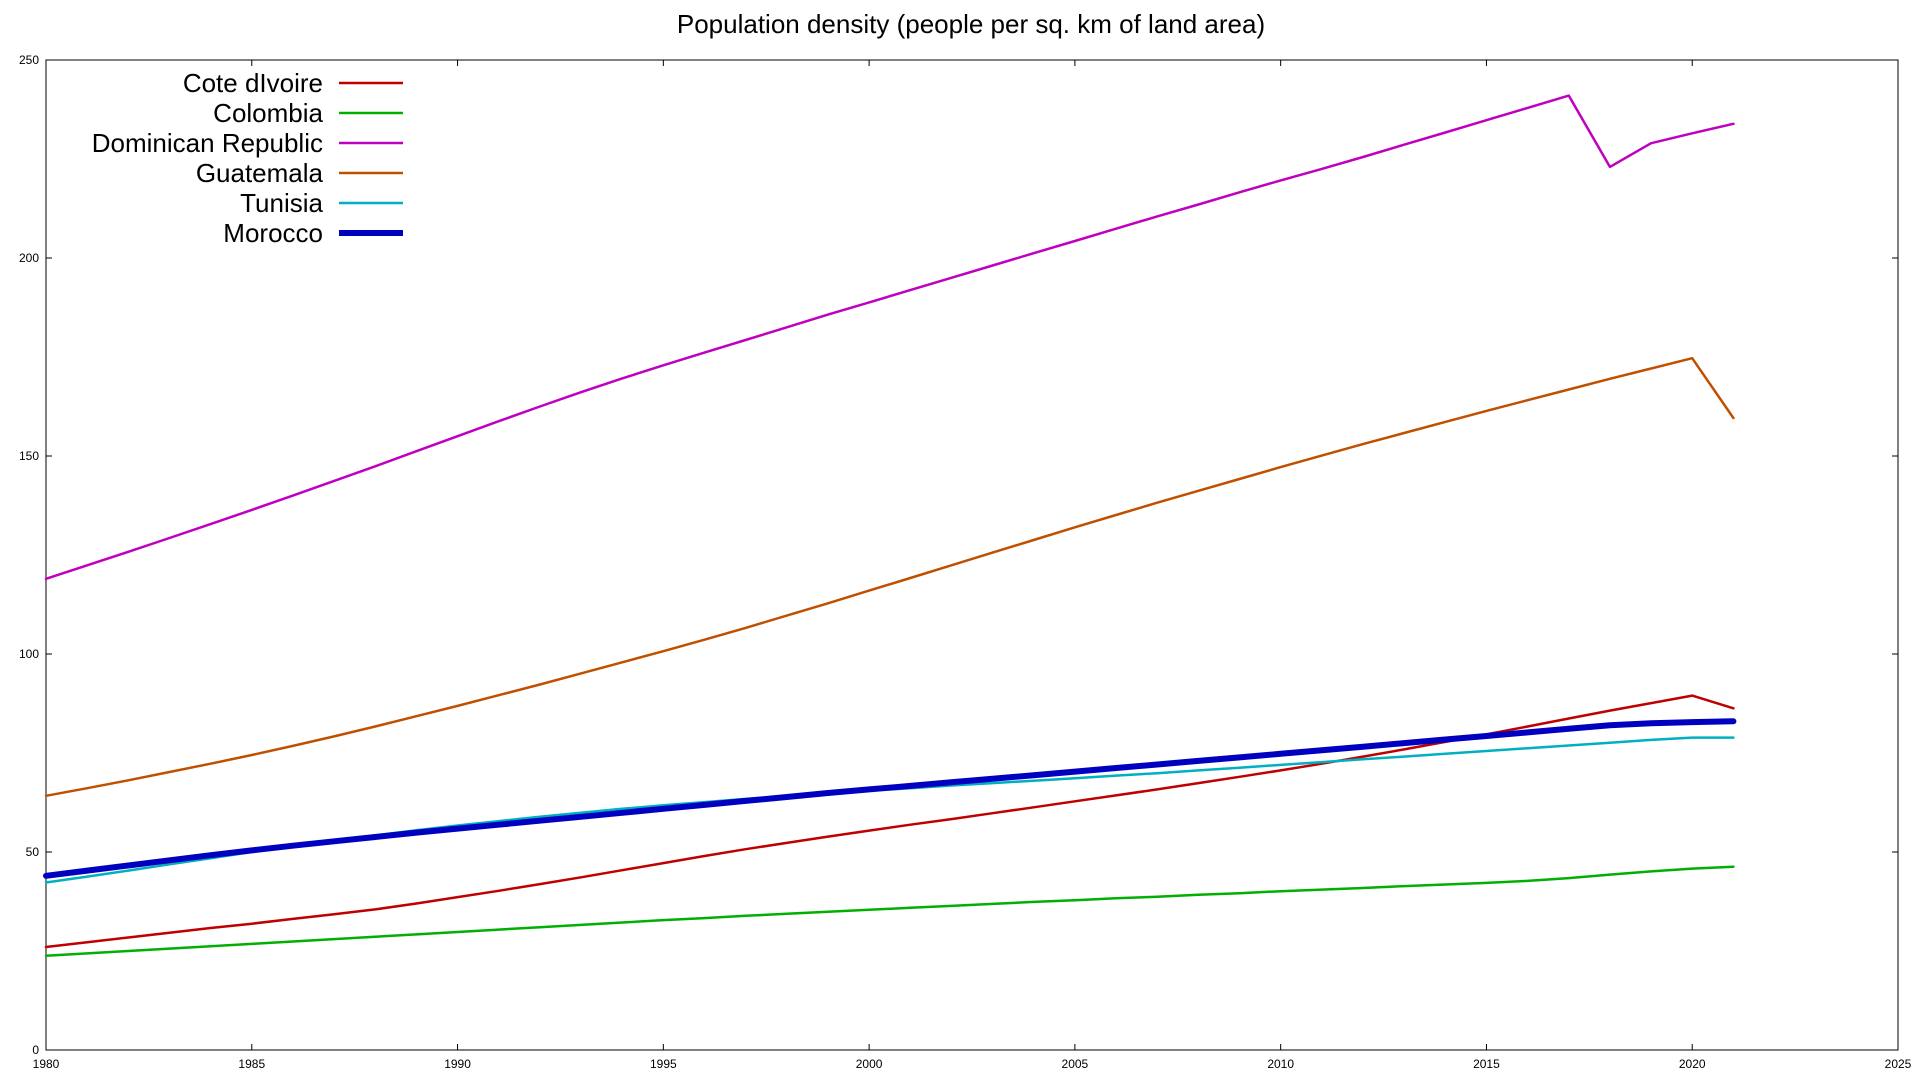  Describe the element at coordinates (29, 258) in the screenshot. I see `y-tick-label: 200` at that location.